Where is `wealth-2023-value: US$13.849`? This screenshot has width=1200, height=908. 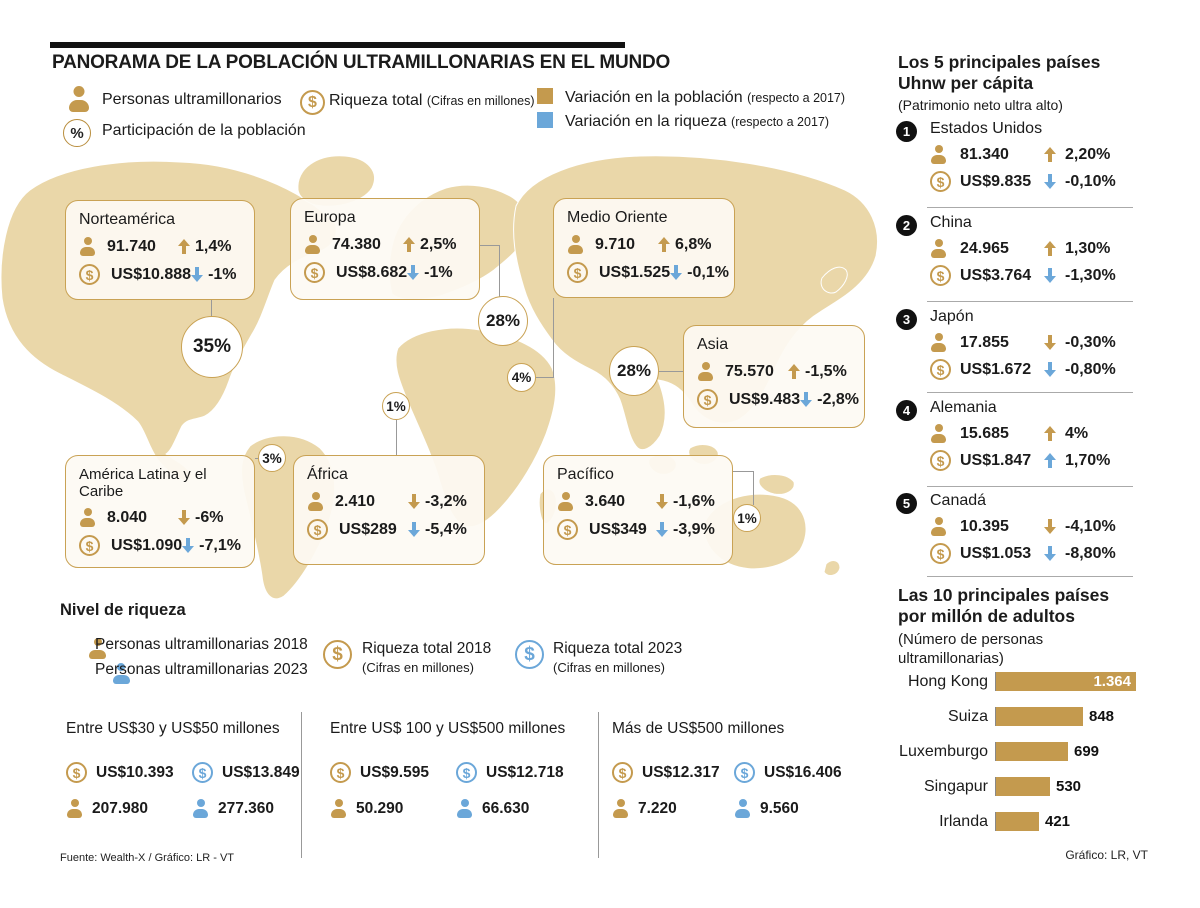 wealth-2023-value: US$13.849 is located at coordinates (261, 772).